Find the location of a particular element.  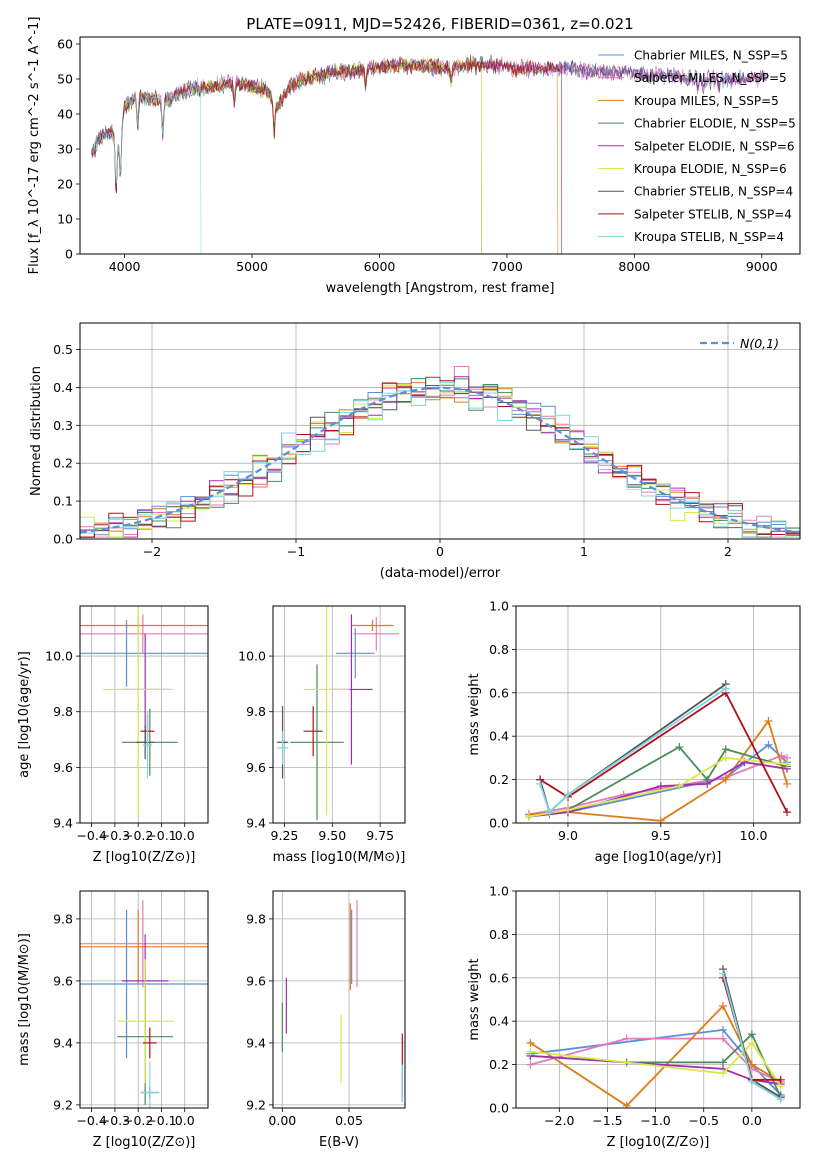

y-tick-label: 30 is located at coordinates (65, 149).